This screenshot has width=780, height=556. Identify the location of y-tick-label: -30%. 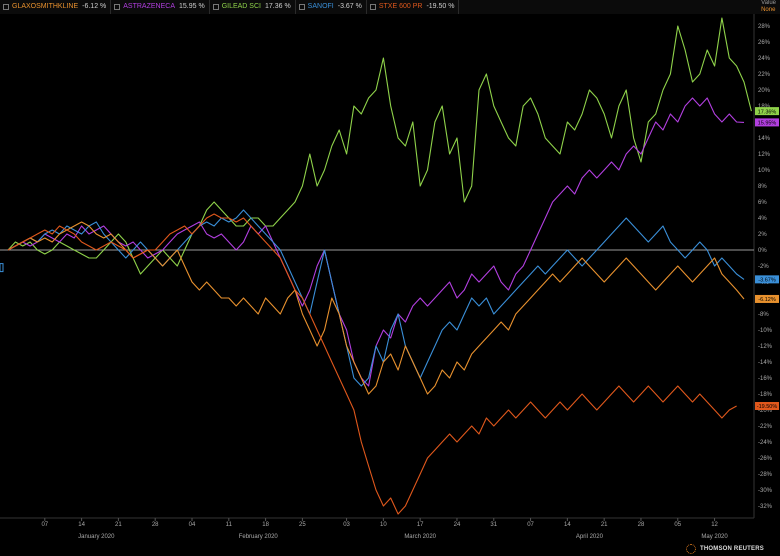
(765, 491).